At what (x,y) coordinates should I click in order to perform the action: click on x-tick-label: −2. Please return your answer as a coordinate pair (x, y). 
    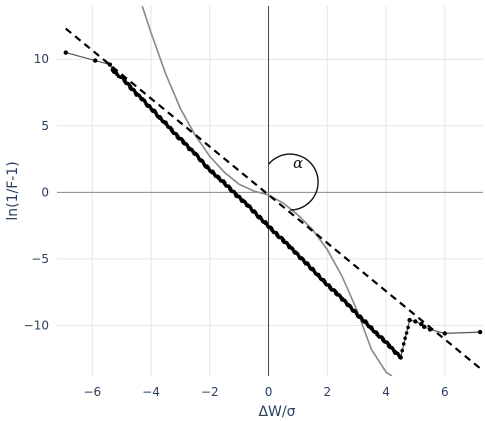
    Looking at the image, I should click on (210, 392).